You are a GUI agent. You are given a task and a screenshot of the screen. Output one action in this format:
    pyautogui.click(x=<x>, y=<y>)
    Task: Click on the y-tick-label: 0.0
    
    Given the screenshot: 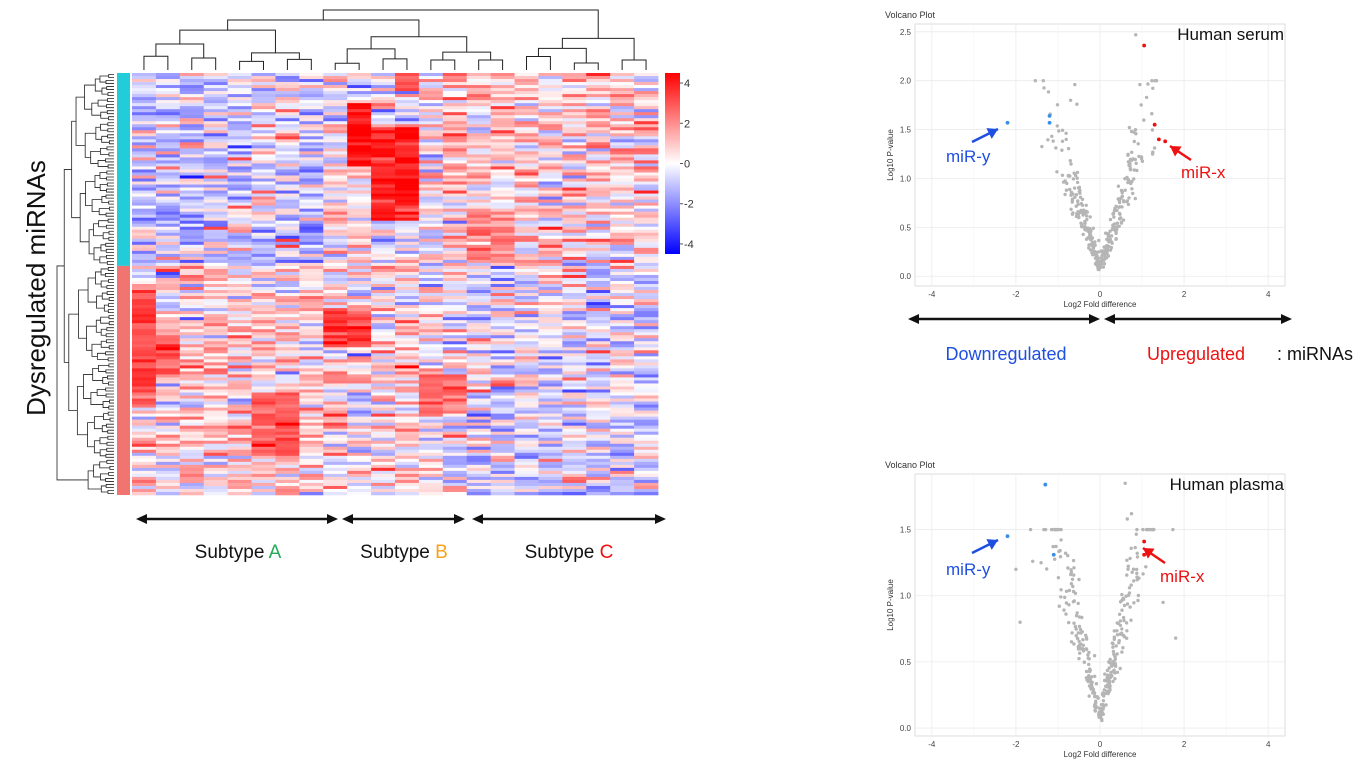 What is the action you would take?
    pyautogui.click(x=906, y=728)
    